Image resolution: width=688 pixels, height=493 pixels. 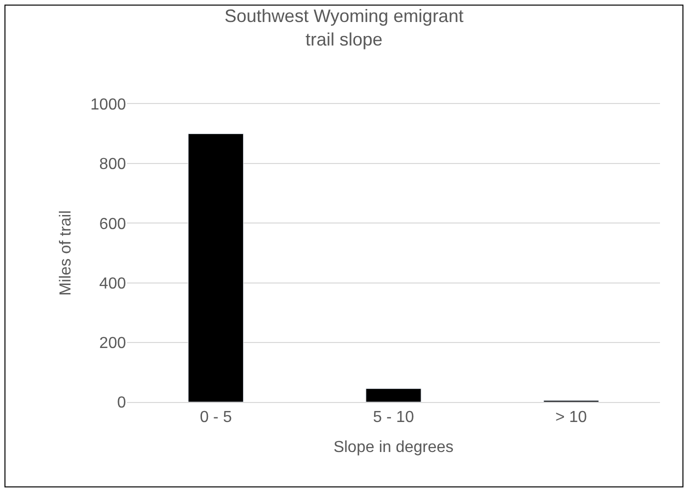 I want to click on y-tick-label: 1000, so click(x=108, y=105).